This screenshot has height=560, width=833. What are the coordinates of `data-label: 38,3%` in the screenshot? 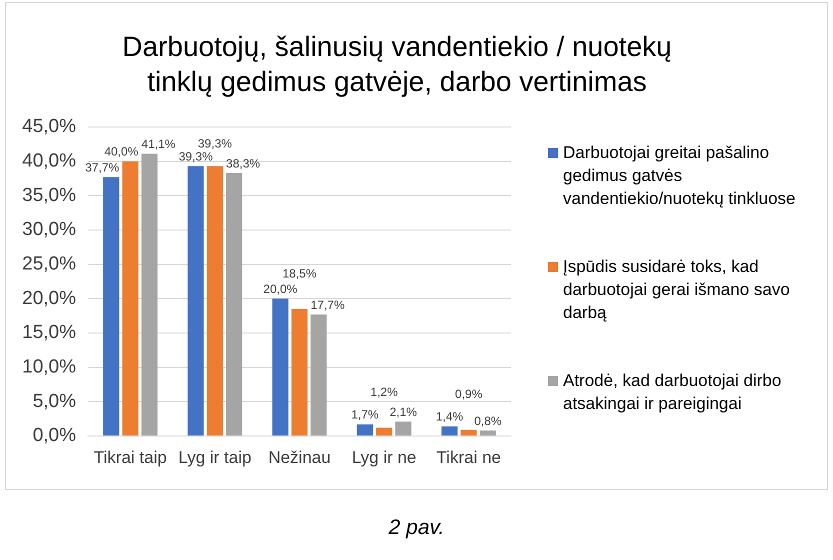 It's located at (243, 163).